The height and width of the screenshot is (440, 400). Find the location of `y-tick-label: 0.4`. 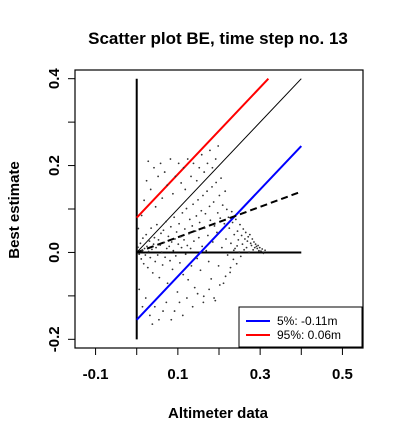

y-tick-label: 0.4 is located at coordinates (54, 79).